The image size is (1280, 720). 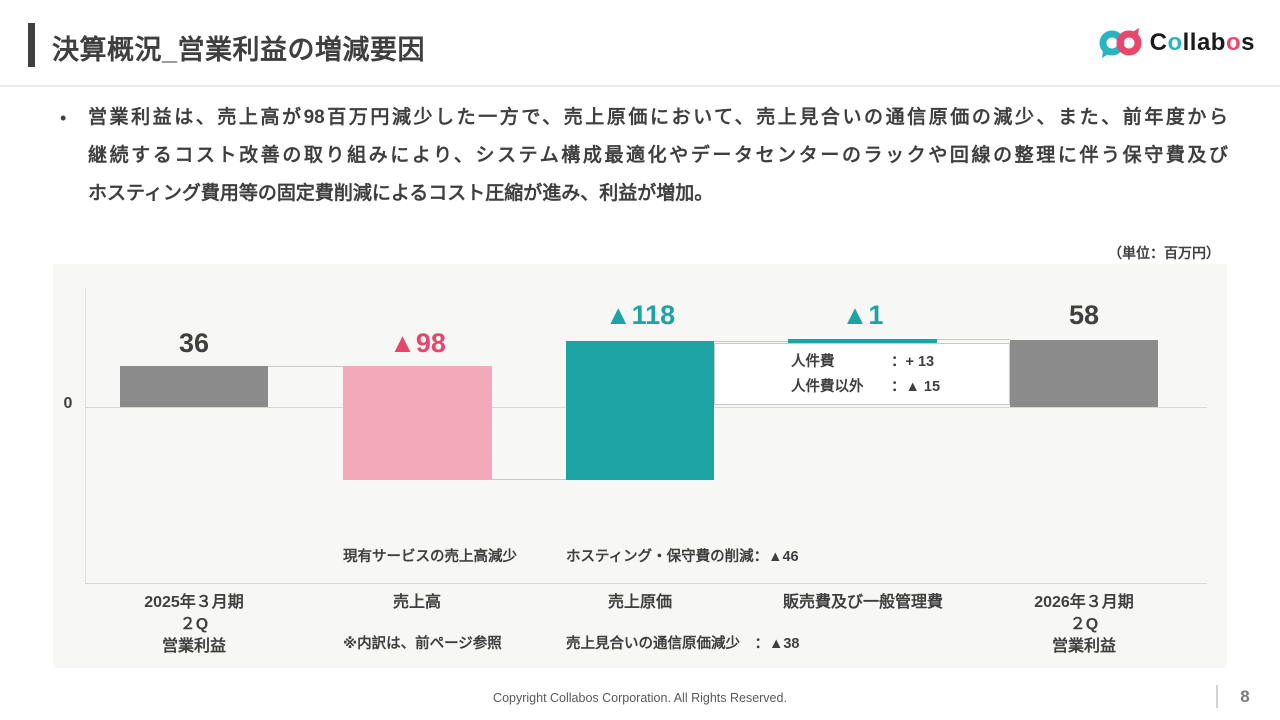 What do you see at coordinates (401, 193) in the screenshot?
I see `summary-line-3: ホスティング費用等の固定費削減によるコスト圧縮が進み、利益が増加。` at bounding box center [401, 193].